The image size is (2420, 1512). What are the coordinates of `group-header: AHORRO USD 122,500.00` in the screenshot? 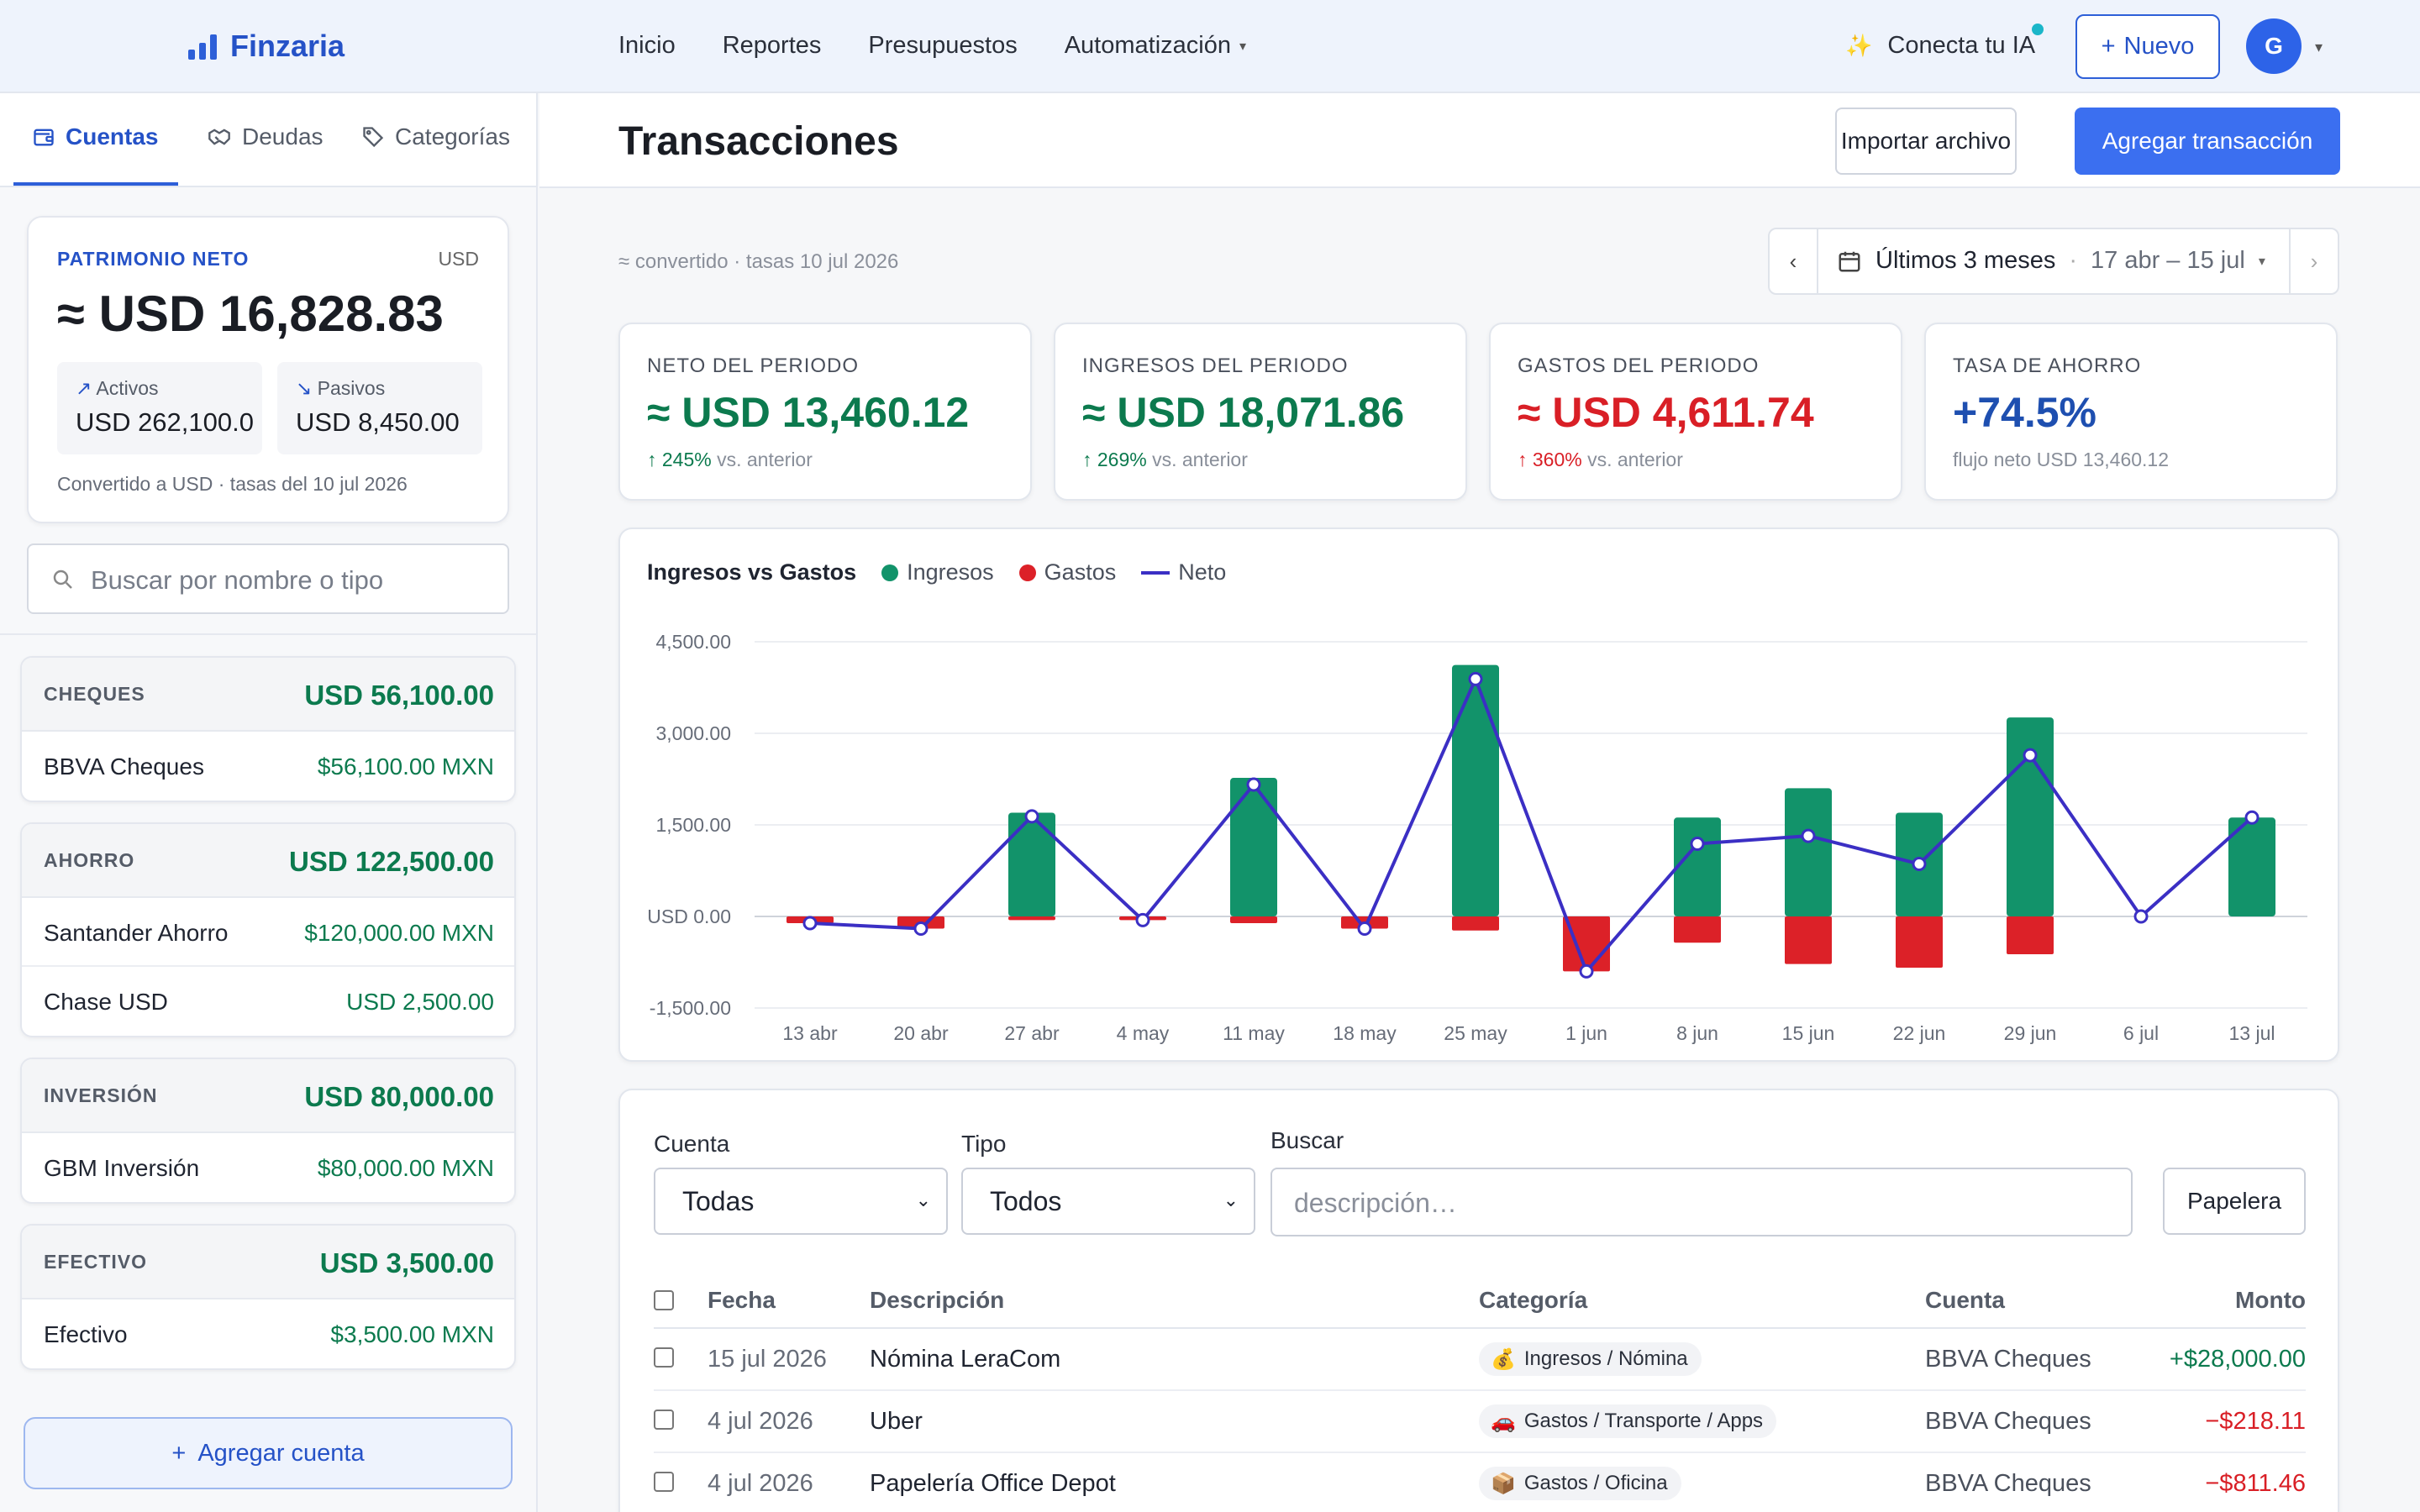 It's located at (268, 861).